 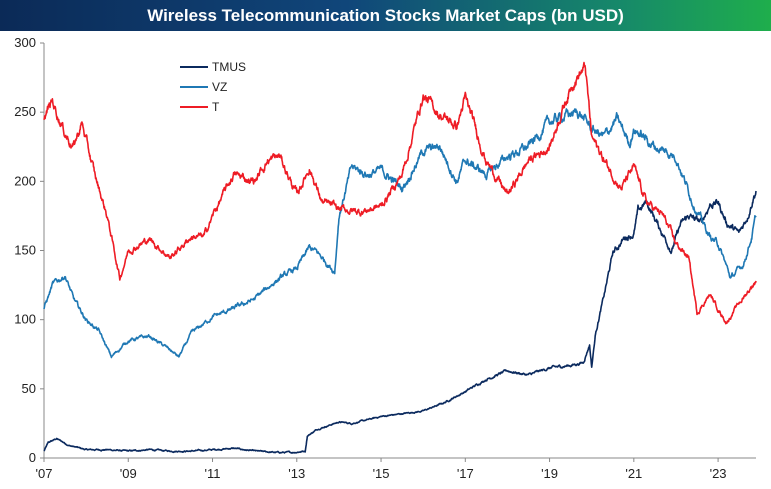 What do you see at coordinates (549, 473) in the screenshot?
I see `x-tick-label: '19` at bounding box center [549, 473].